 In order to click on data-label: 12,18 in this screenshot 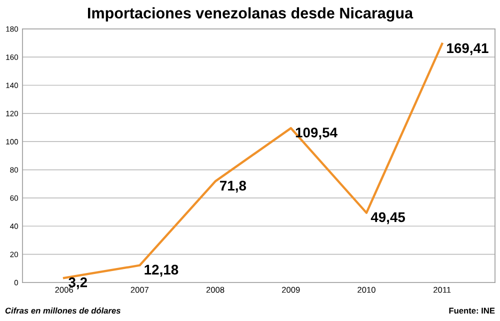, I will do `click(161, 270)`.